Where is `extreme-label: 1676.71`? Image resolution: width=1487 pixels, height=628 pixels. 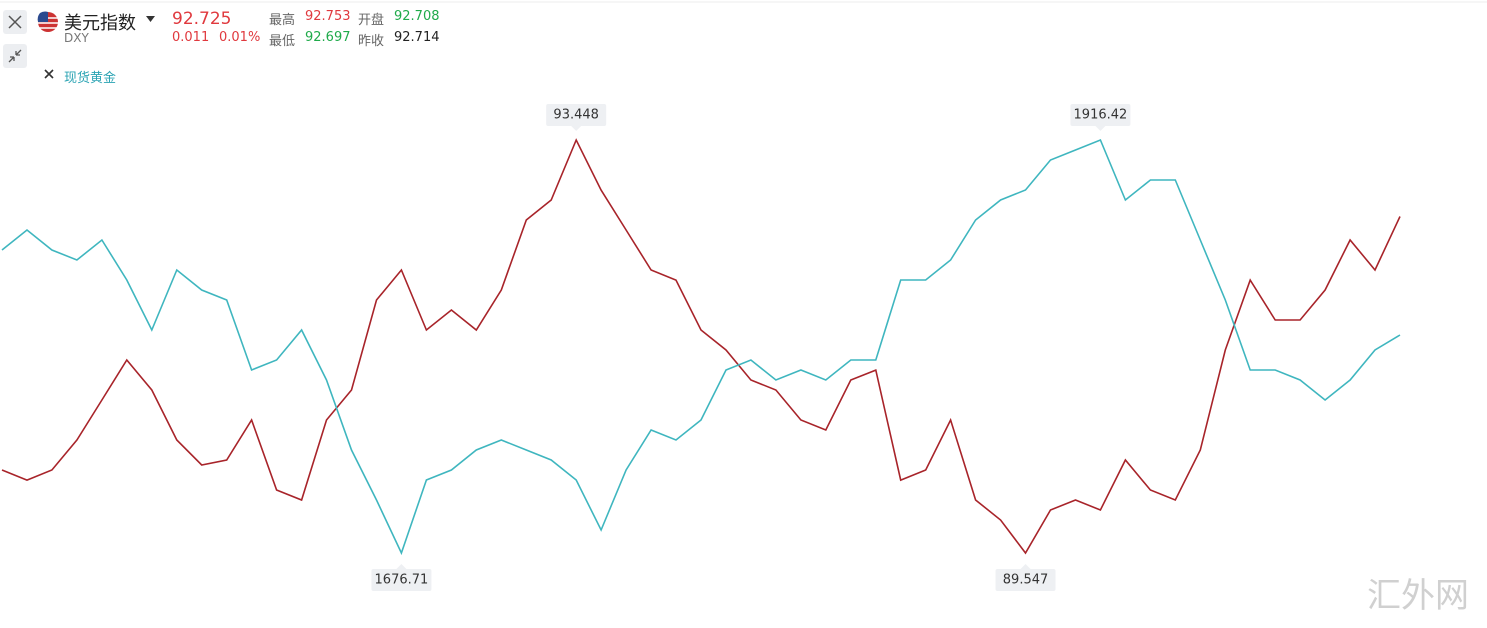
extreme-label: 1676.71 is located at coordinates (402, 580).